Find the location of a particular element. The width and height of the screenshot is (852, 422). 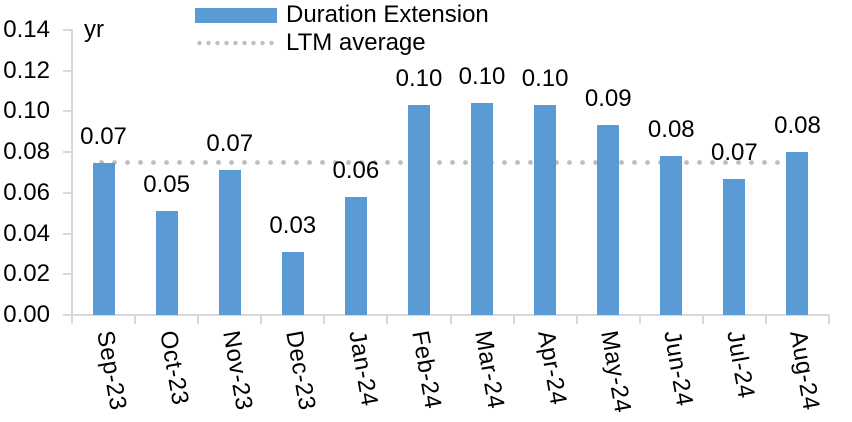

y-axis-tick-label: 0.00 is located at coordinates (26, 314).